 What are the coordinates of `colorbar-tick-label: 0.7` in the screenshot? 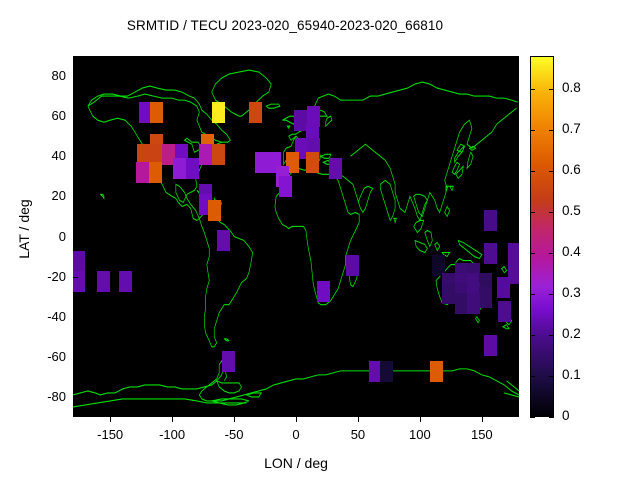 It's located at (571, 128).